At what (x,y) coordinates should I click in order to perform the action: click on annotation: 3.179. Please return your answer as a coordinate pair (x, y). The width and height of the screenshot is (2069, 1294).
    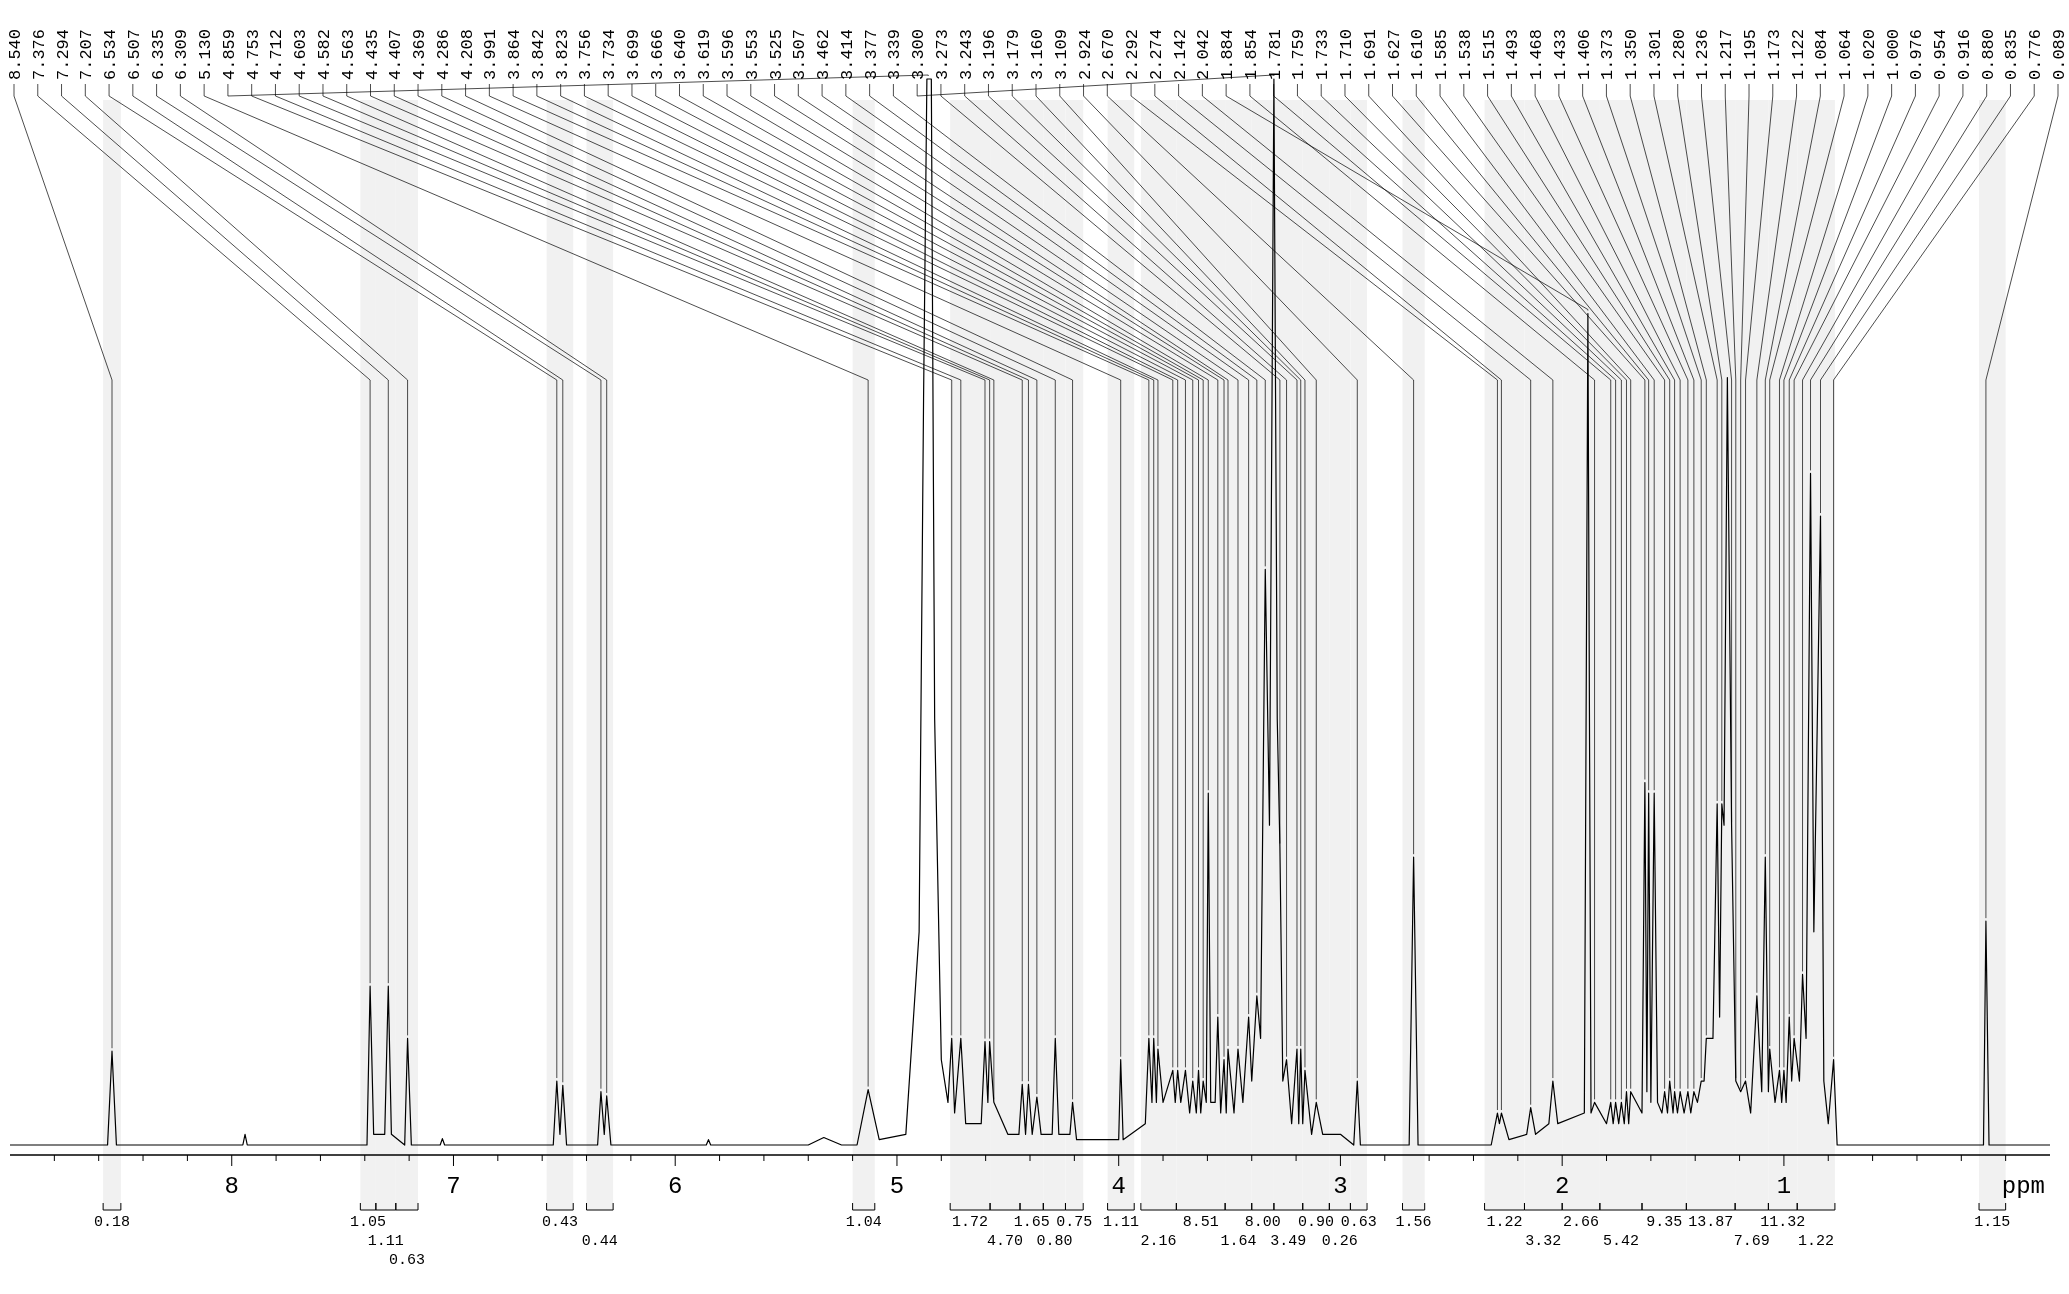
    Looking at the image, I should click on (1014, 54).